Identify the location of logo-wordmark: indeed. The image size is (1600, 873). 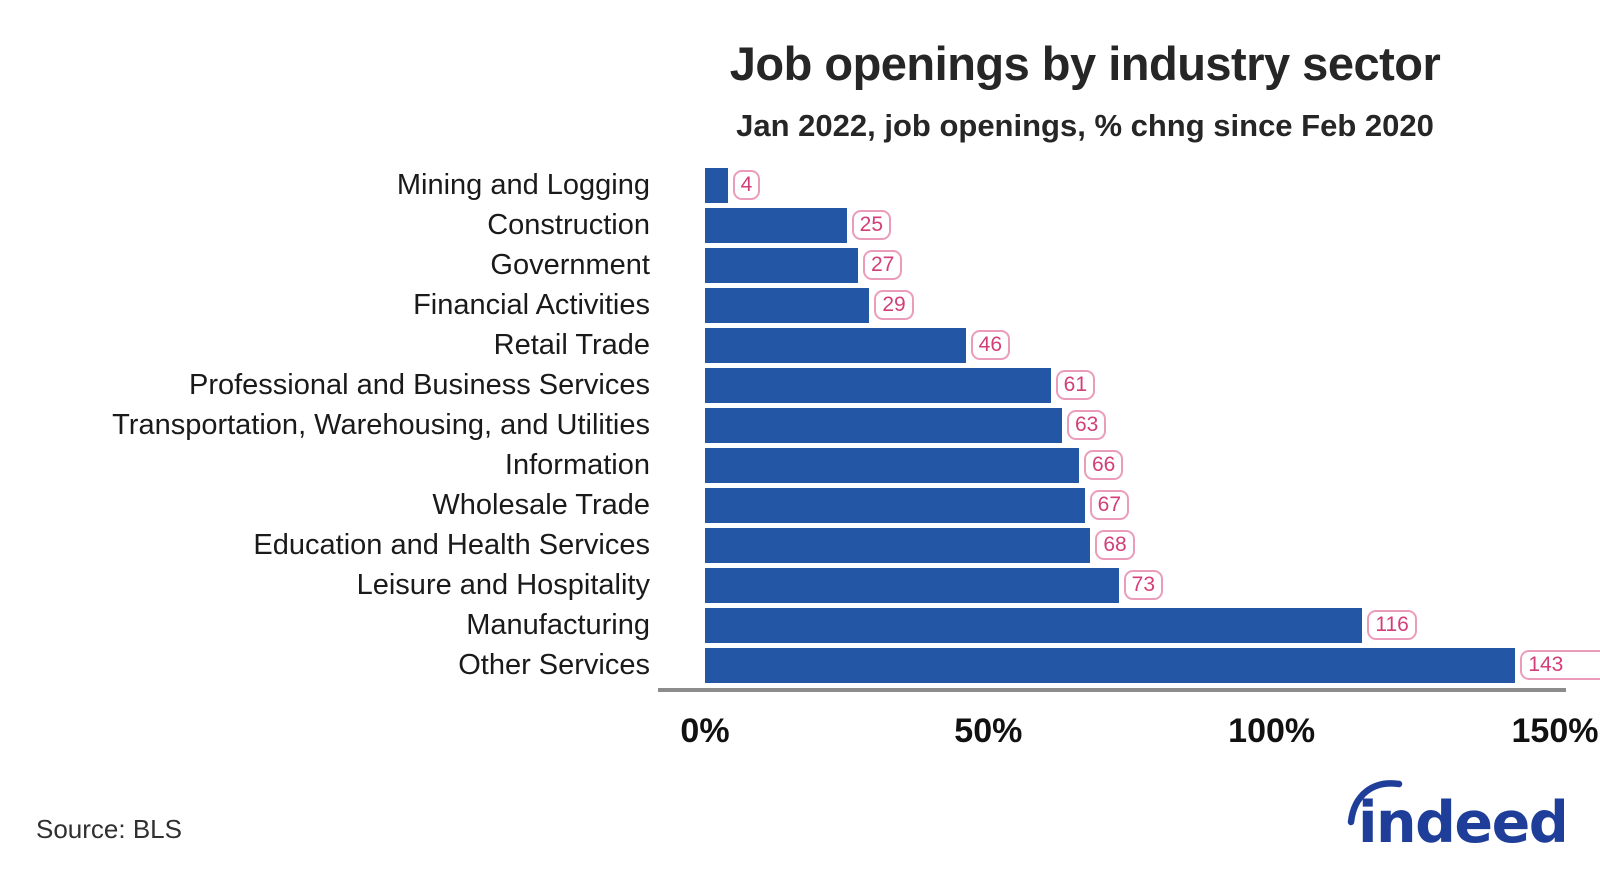
(1461, 822).